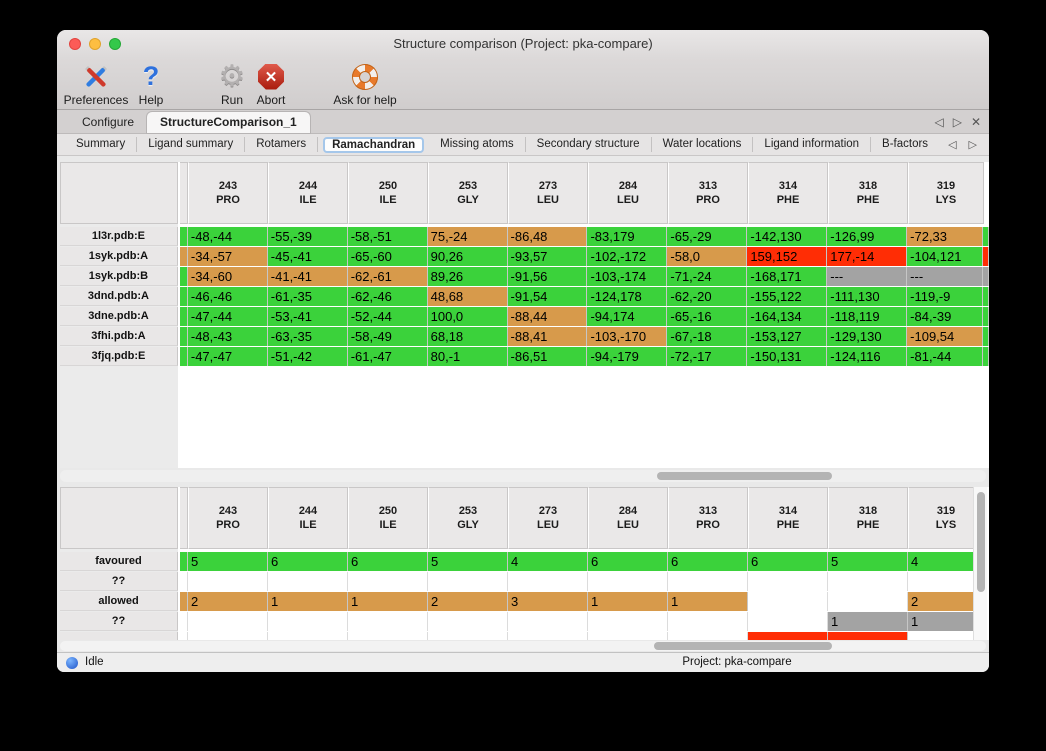 Image resolution: width=1046 pixels, height=751 pixels. What do you see at coordinates (787, 316) in the screenshot?
I see `table-cell: -164,134` at bounding box center [787, 316].